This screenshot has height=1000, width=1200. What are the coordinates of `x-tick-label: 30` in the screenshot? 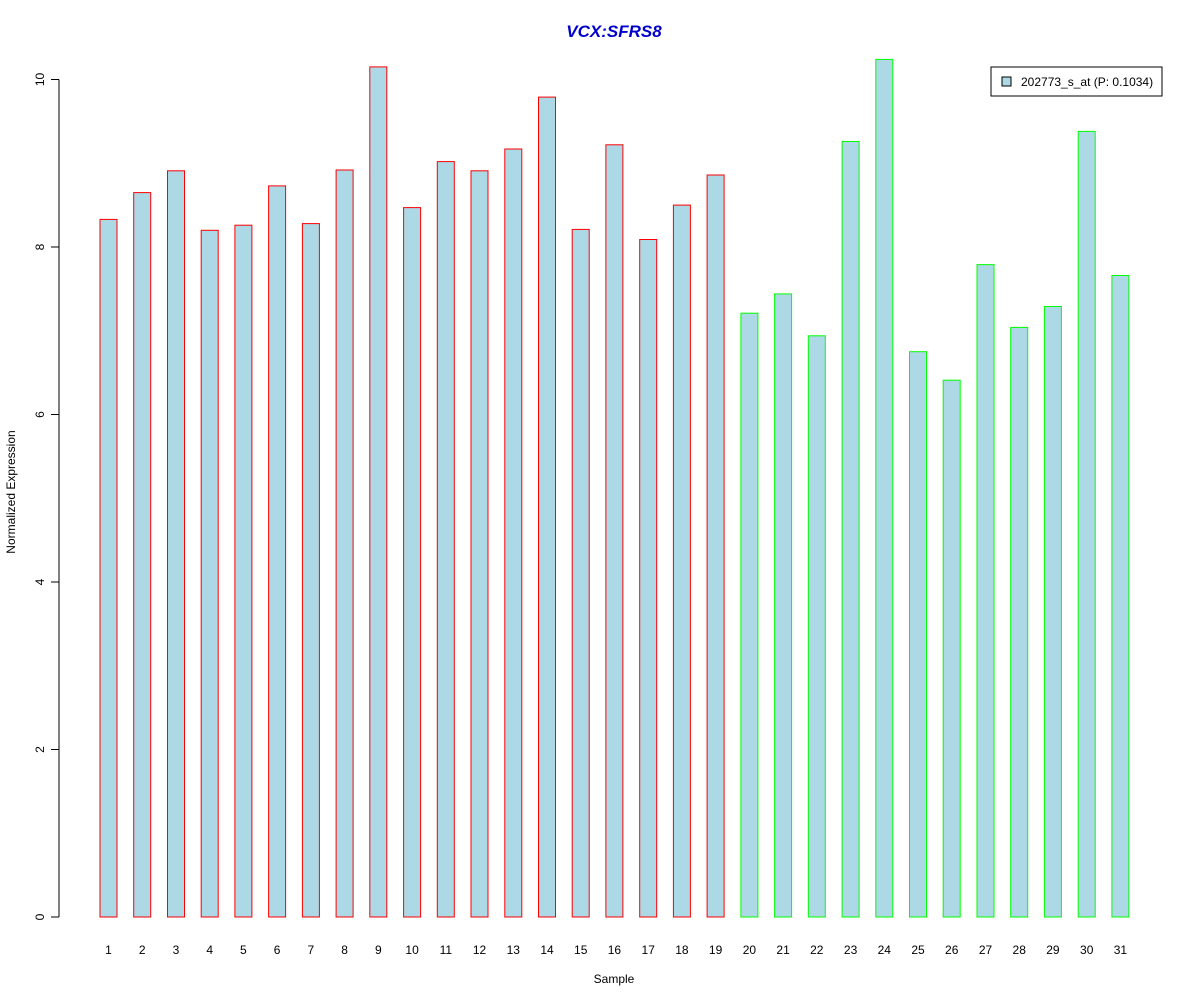 It's located at (1087, 950).